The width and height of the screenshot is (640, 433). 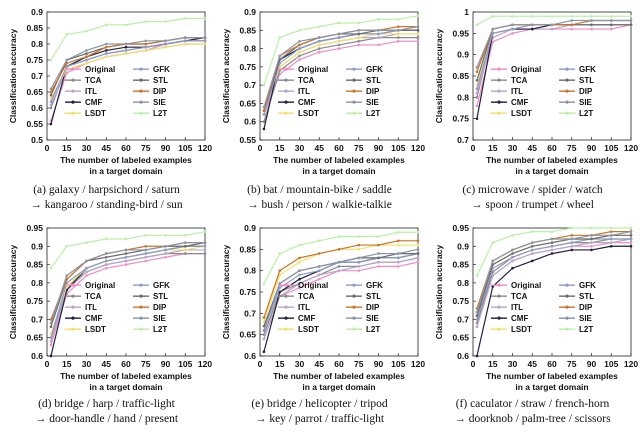 I want to click on legend-entry-original: Original, so click(x=313, y=69).